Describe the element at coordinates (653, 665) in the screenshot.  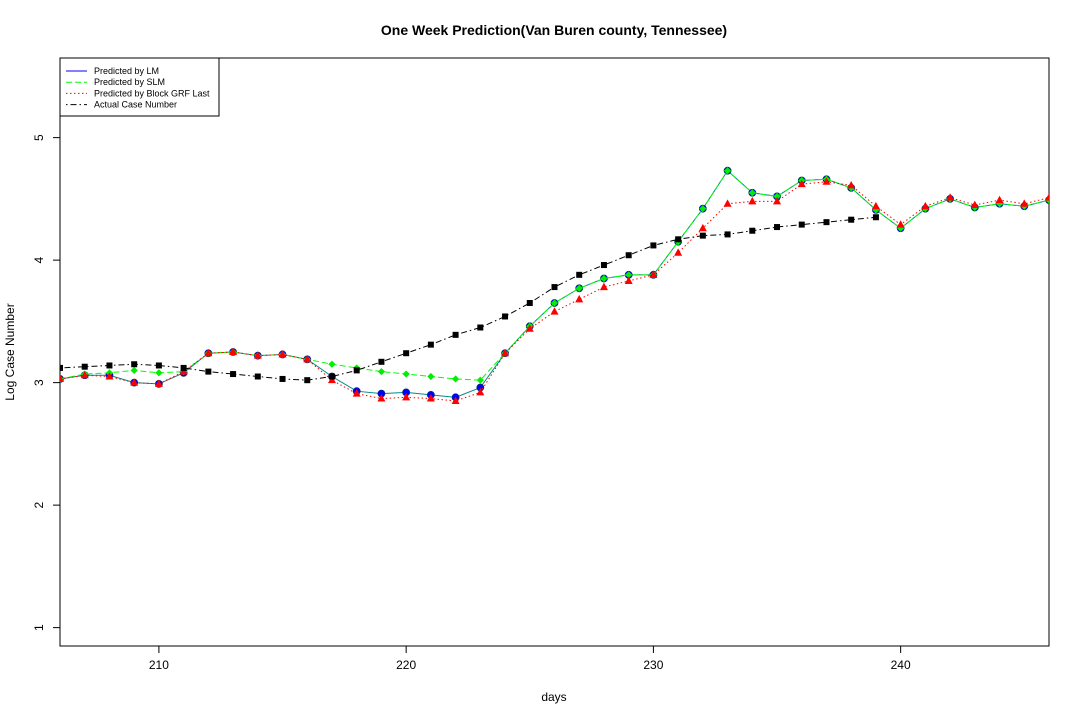
I see `x-tick-label: 230` at that location.